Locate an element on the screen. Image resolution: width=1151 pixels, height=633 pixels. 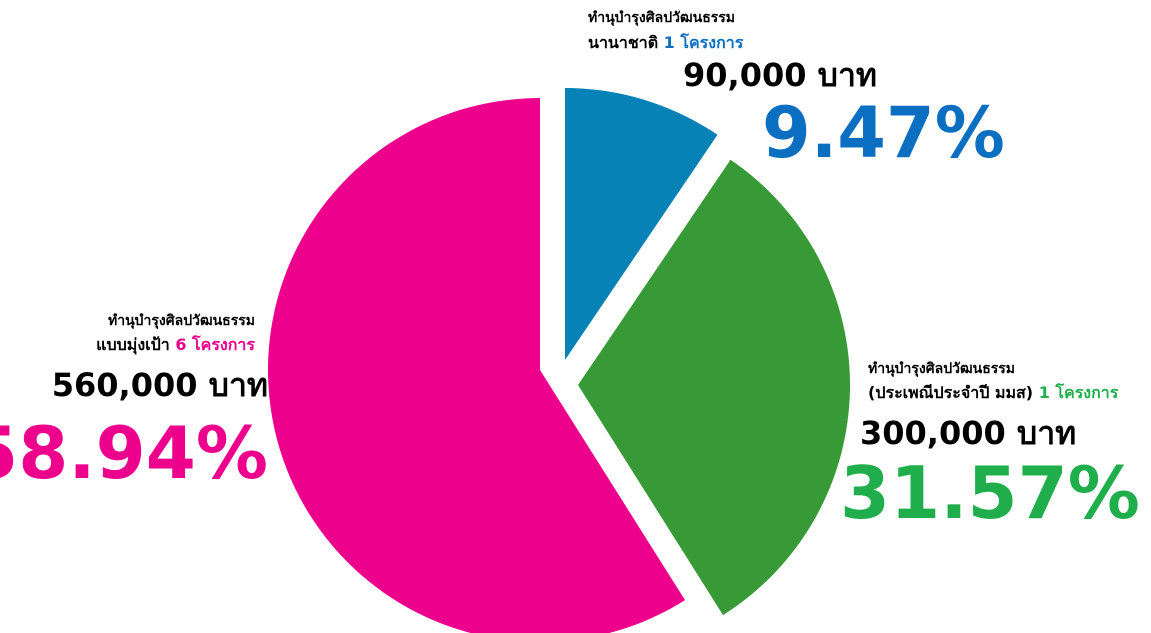
pie-slice is located at coordinates (641, 224).